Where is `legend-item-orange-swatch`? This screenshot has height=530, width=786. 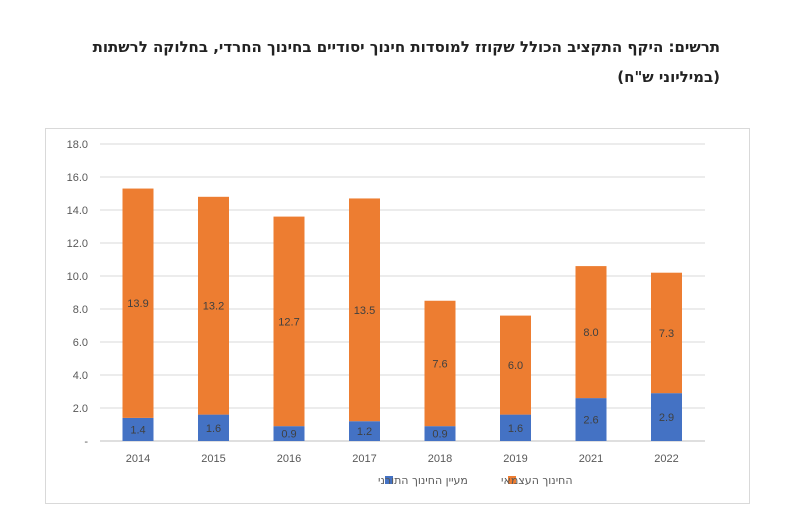
legend-item-orange-swatch is located at coordinates (512, 480).